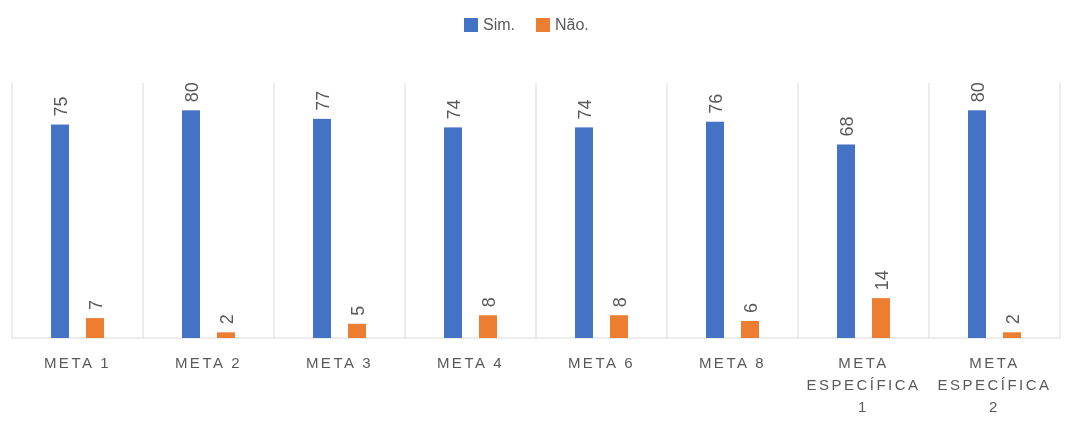 Image resolution: width=1076 pixels, height=430 pixels. Describe the element at coordinates (208, 362) in the screenshot. I see `x-tick-label: META 2` at that location.